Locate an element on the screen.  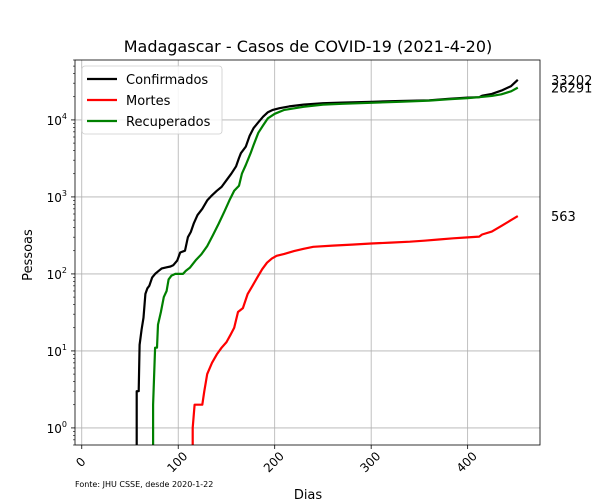
x-tick-label: 200 is located at coordinates (274, 462).